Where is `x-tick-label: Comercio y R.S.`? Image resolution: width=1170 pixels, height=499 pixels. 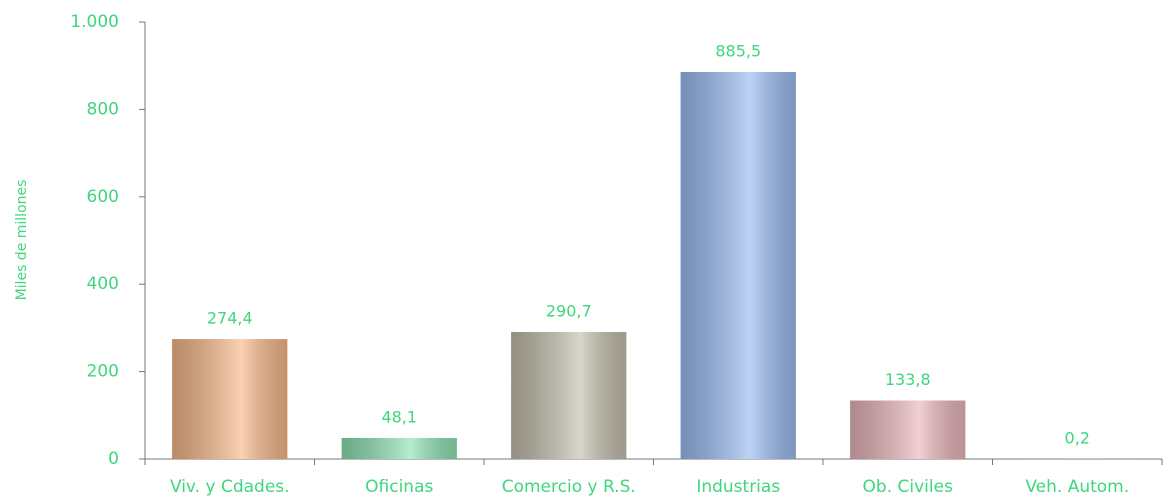
x-tick-label: Comercio y R.S. is located at coordinates (569, 487).